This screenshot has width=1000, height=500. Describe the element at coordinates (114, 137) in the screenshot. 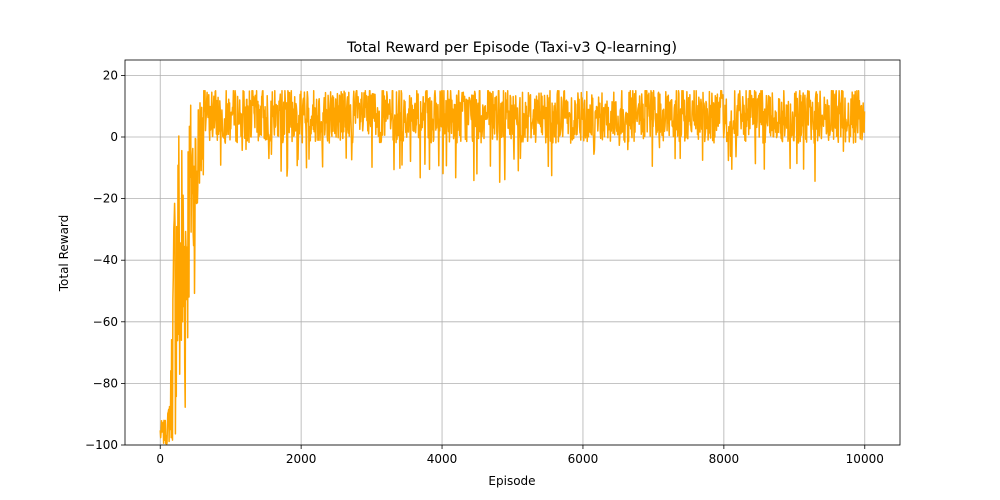

I see `y-tick-label: 0` at that location.